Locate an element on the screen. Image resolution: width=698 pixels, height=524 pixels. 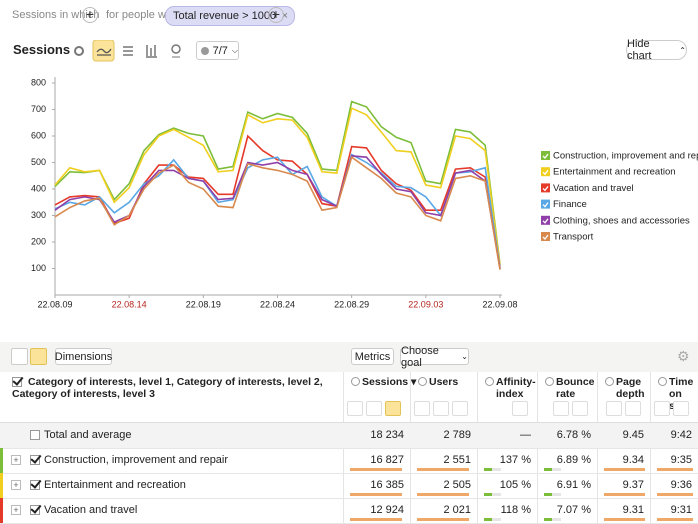
y-tick-label: 500 is located at coordinates (38, 162).